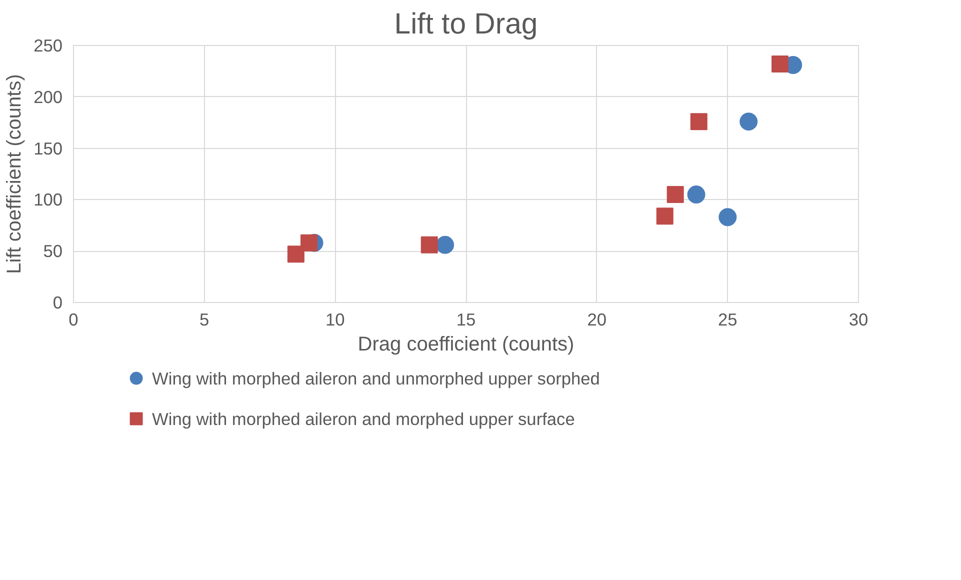 The image size is (961, 580). I want to click on x-tick-label: 20, so click(596, 320).